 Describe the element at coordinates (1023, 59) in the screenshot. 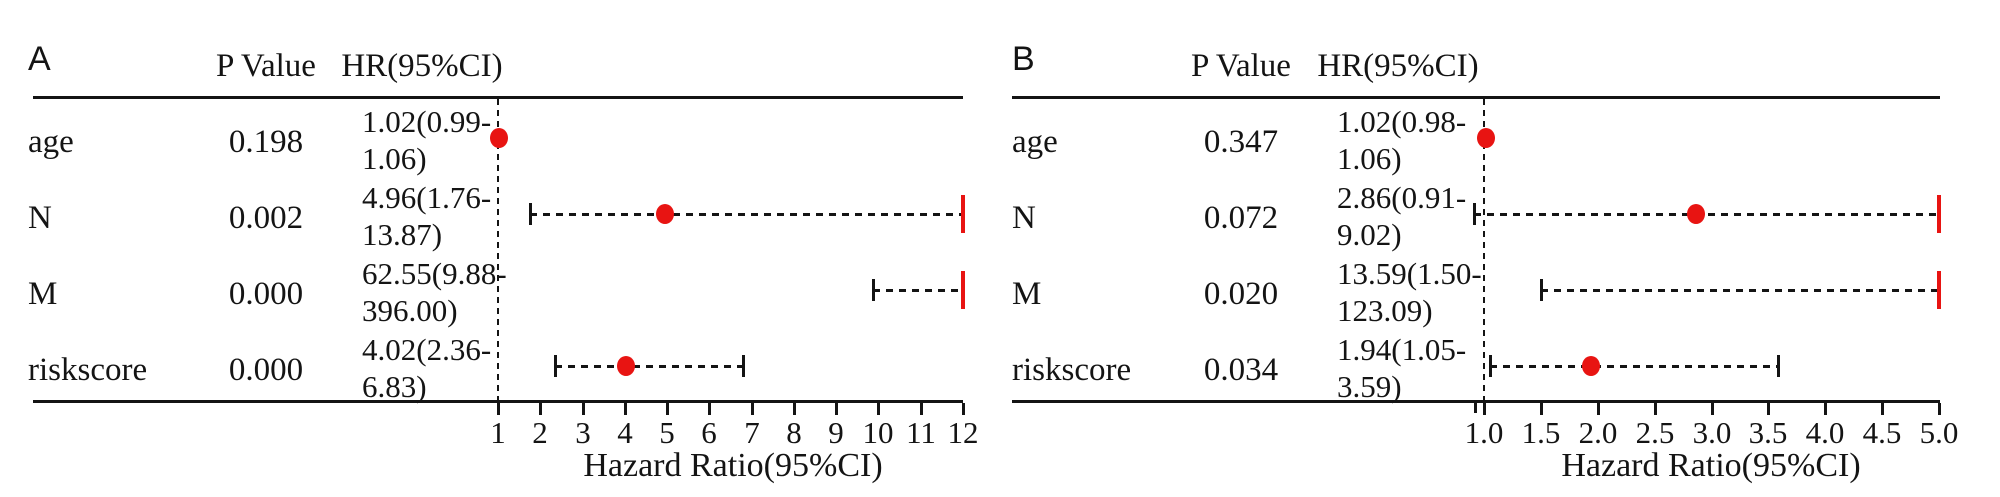

I see `panel-letter: B` at that location.